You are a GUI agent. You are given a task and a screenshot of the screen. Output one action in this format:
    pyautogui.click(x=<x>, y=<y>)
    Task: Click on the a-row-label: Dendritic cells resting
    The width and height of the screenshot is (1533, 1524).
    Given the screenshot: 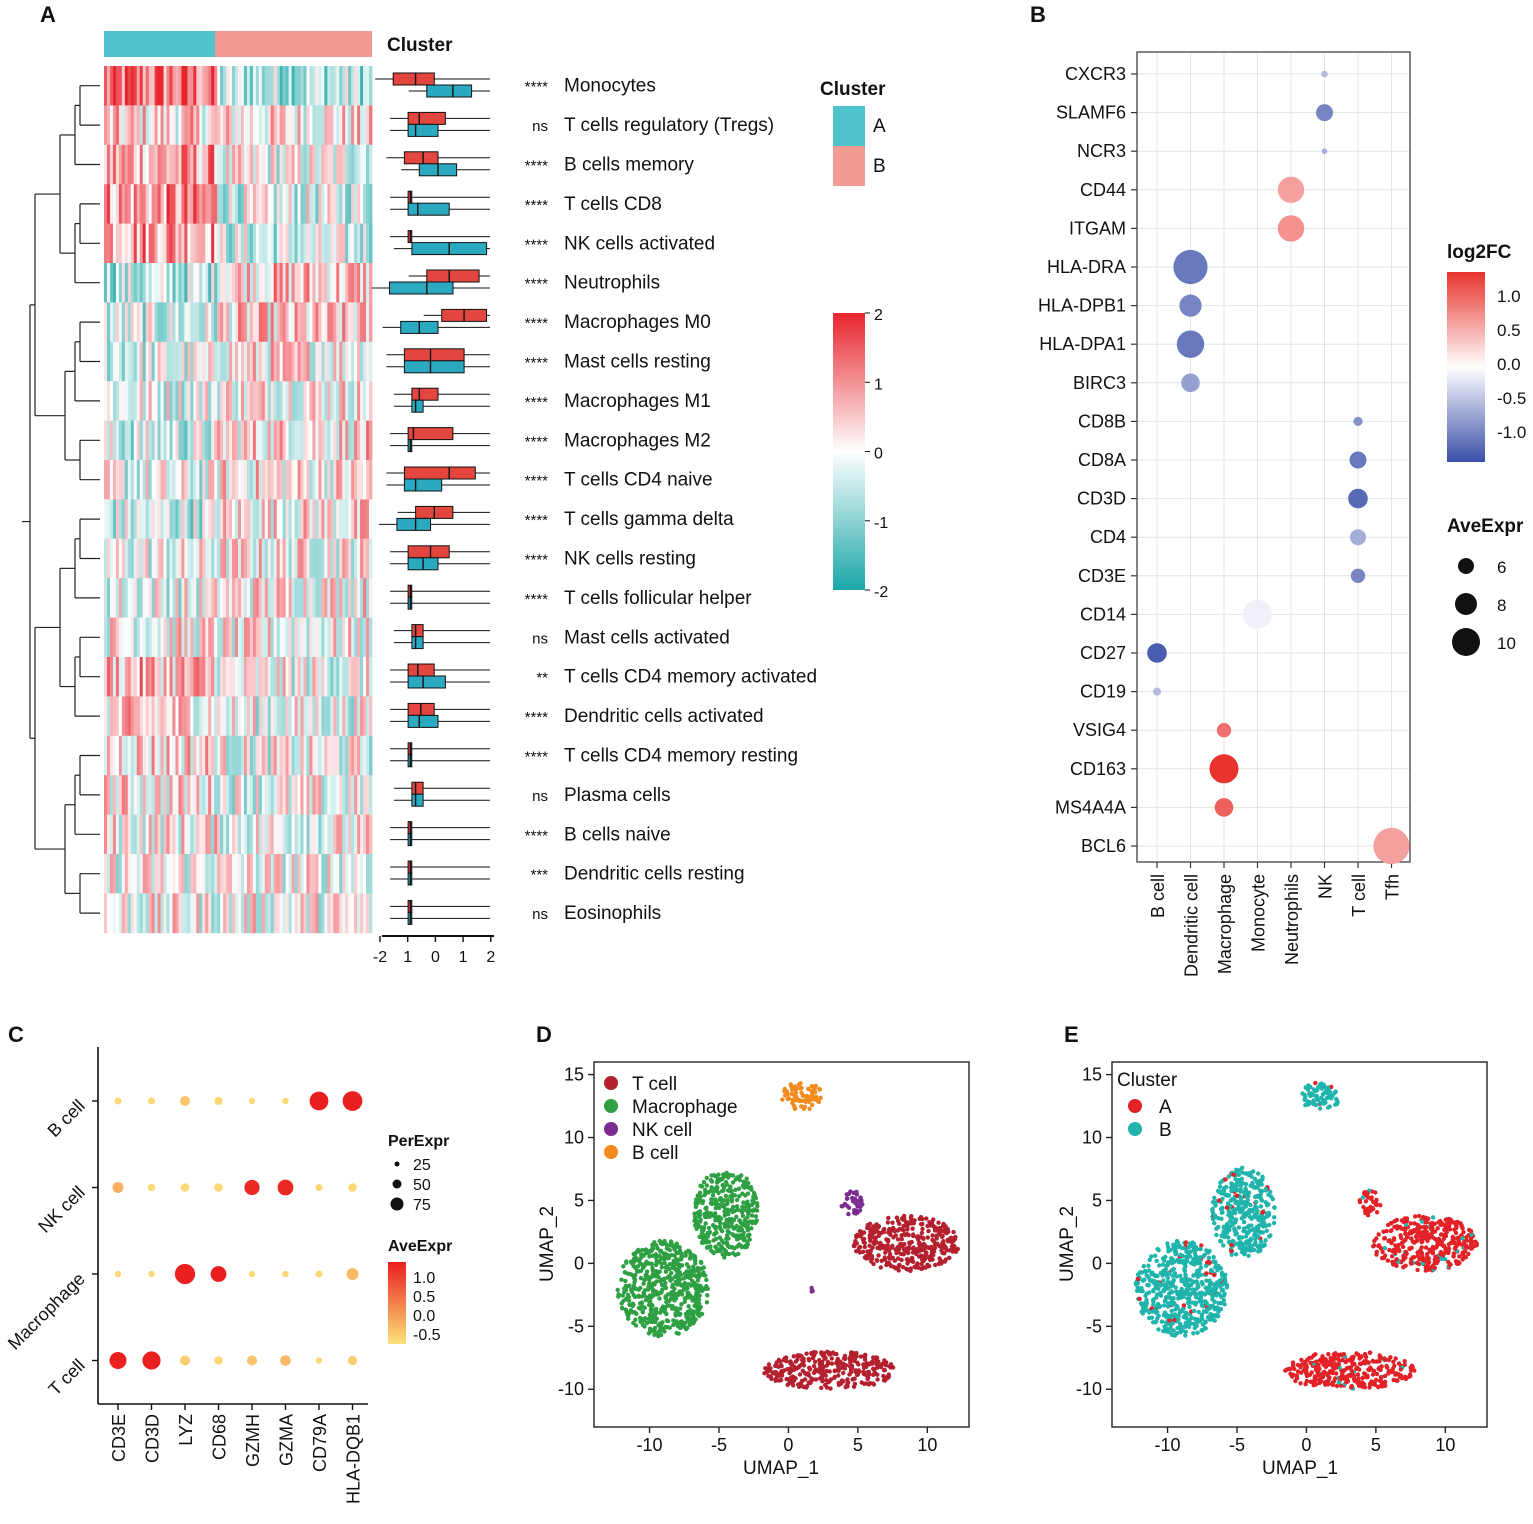 What is the action you would take?
    pyautogui.click(x=654, y=874)
    